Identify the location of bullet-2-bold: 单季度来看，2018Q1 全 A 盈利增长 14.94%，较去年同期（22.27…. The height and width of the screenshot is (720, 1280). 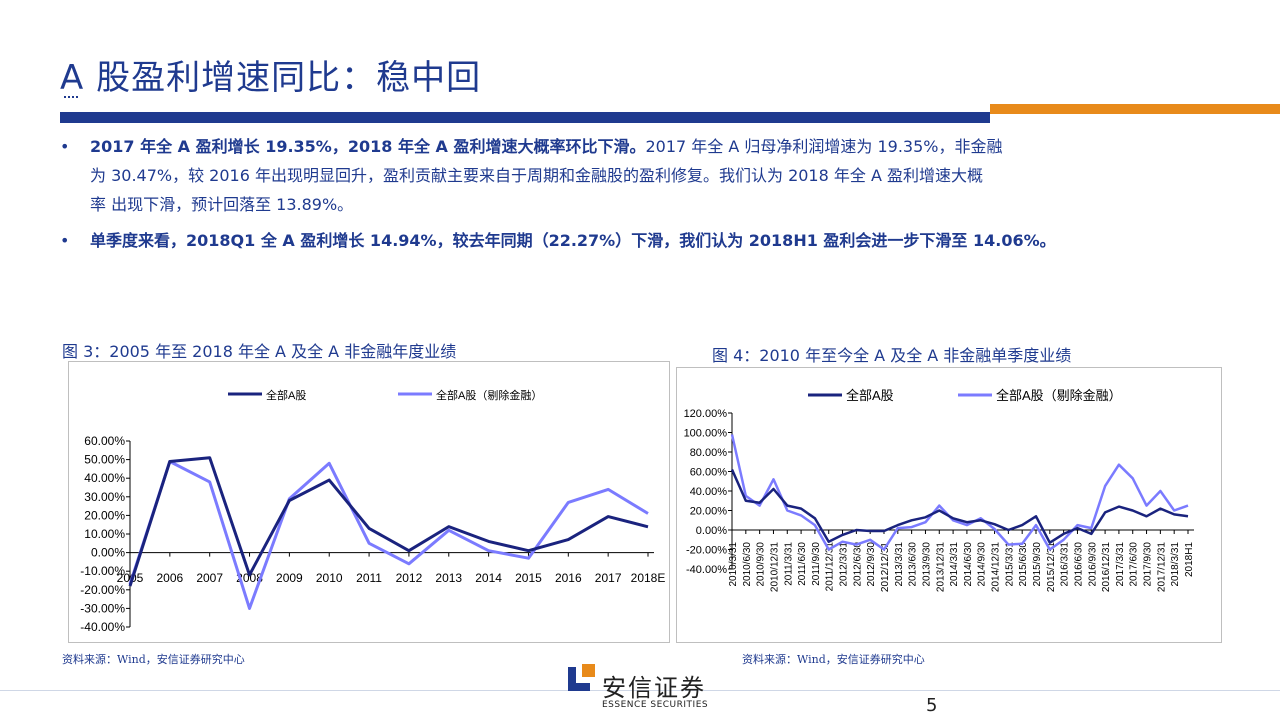
(573, 240).